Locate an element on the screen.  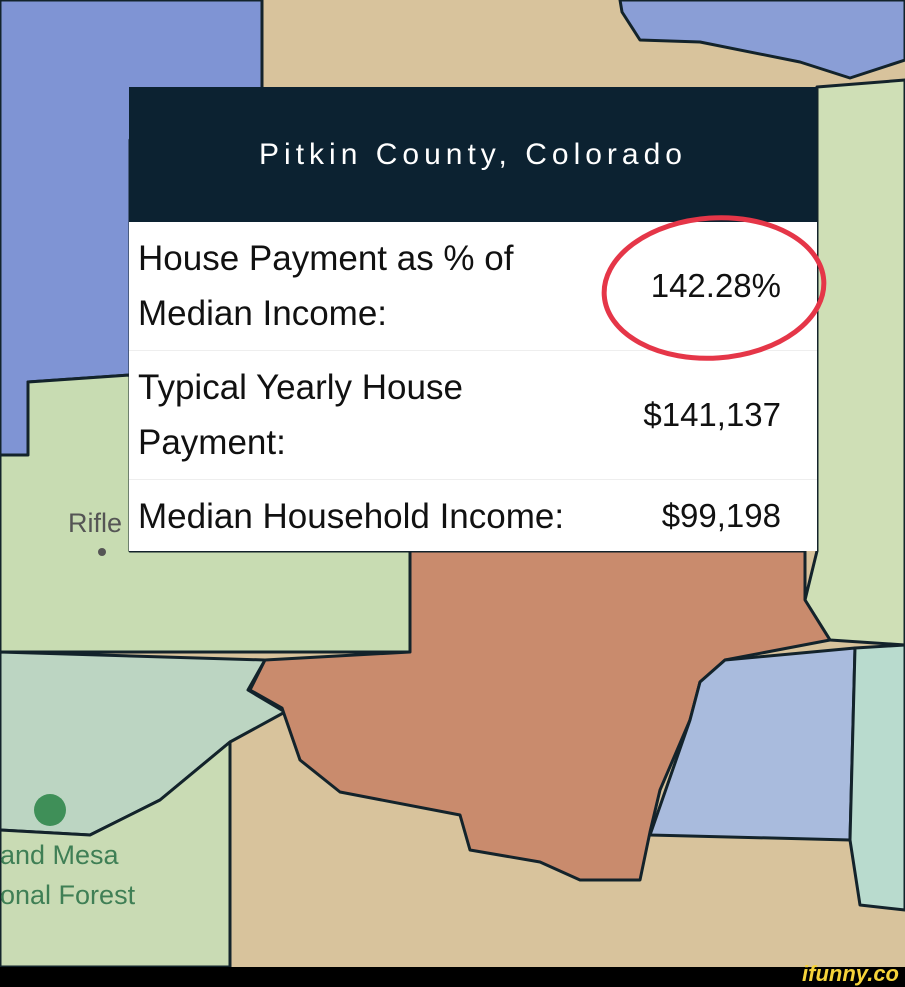
forest-label: and Mesa is located at coordinates (59, 855).